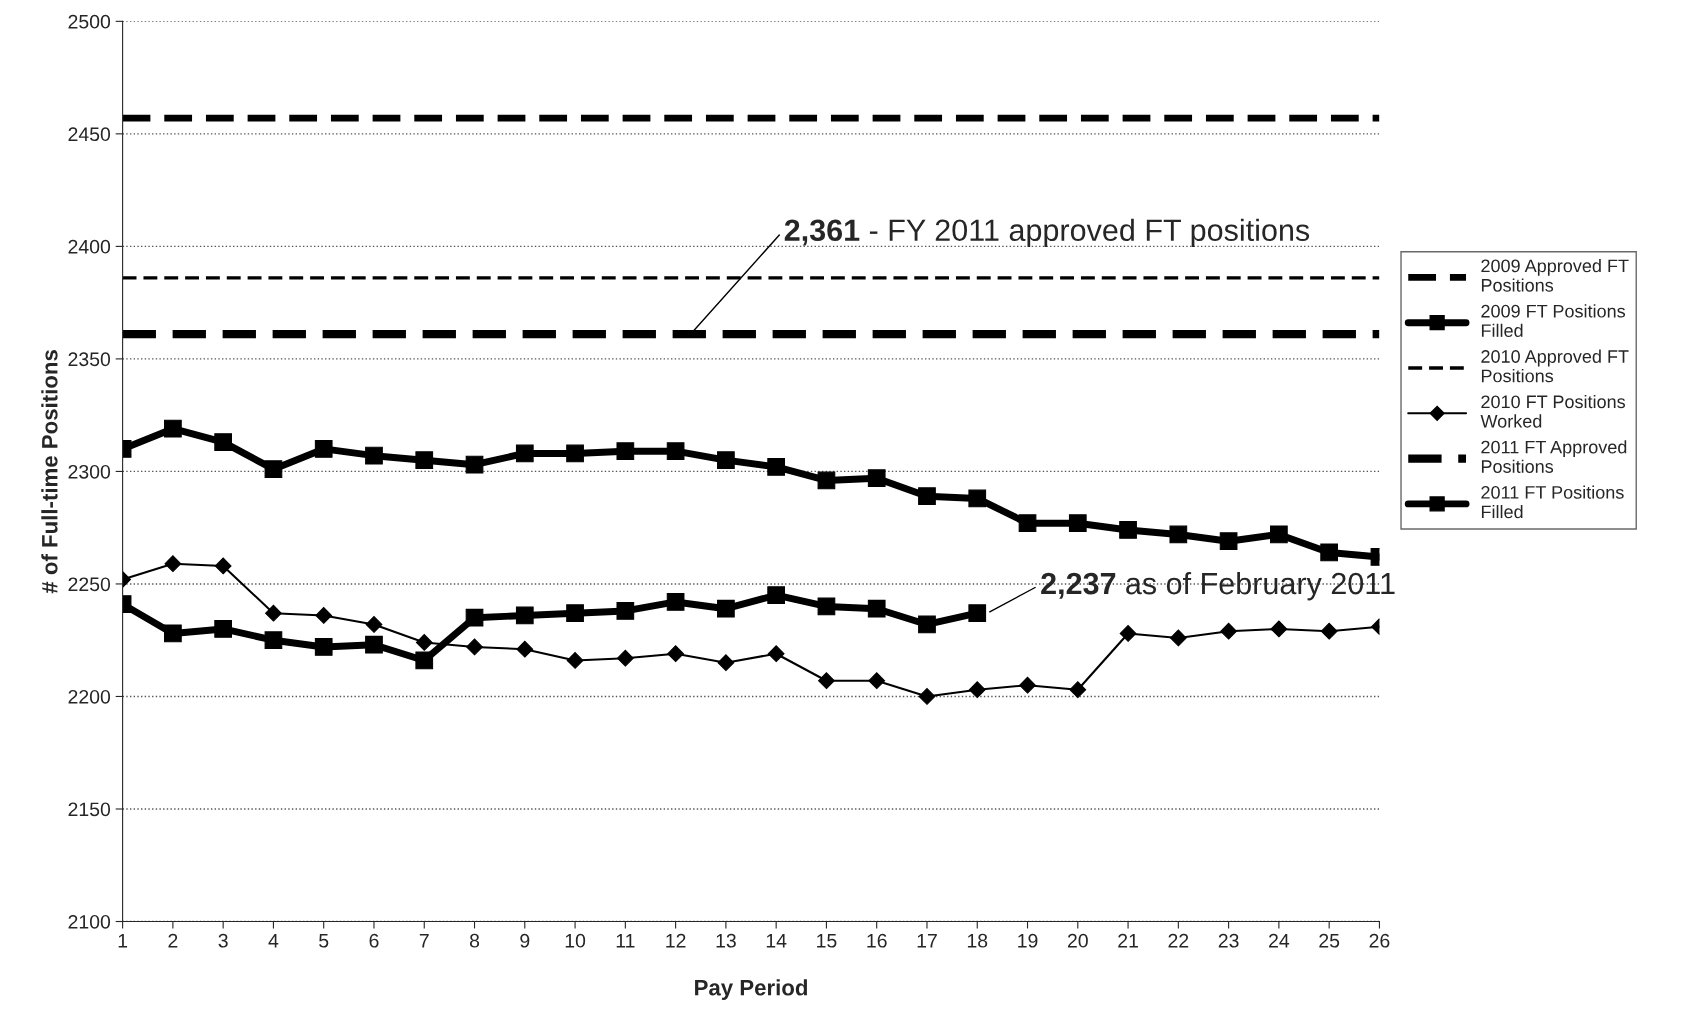 This screenshot has width=1703, height=1016. What do you see at coordinates (89, 471) in the screenshot?
I see `y-tick-label: 2300` at bounding box center [89, 471].